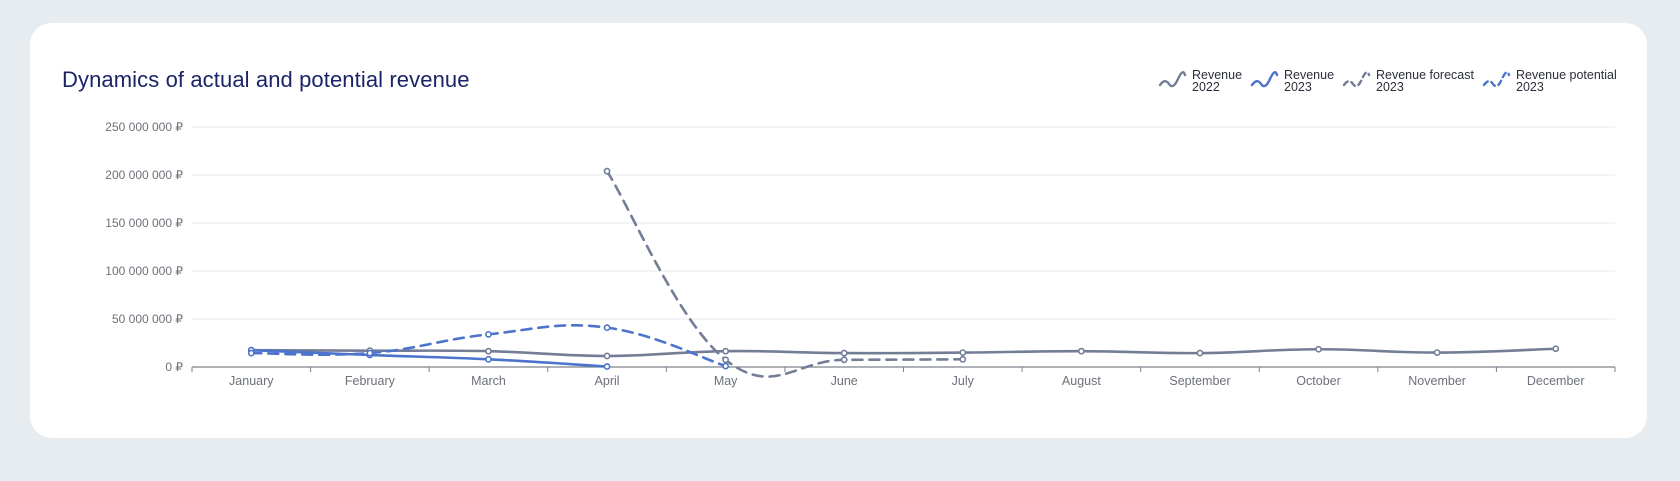 The width and height of the screenshot is (1680, 481). I want to click on x-tick-label: September, so click(1199, 381).